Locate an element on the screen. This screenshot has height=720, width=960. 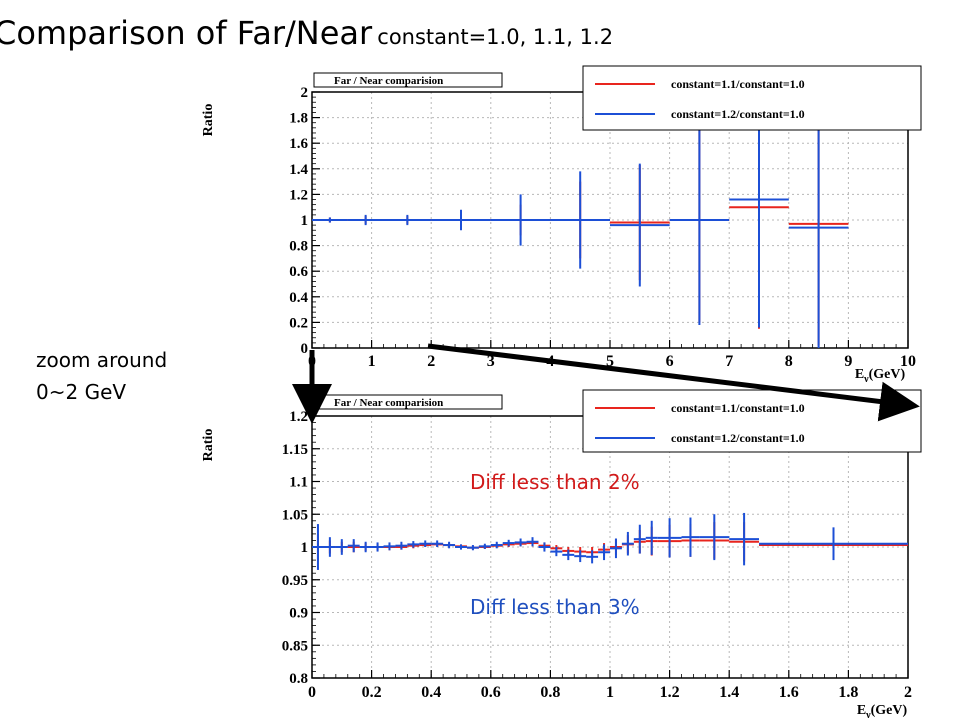
legend-box is located at coordinates (752, 98).